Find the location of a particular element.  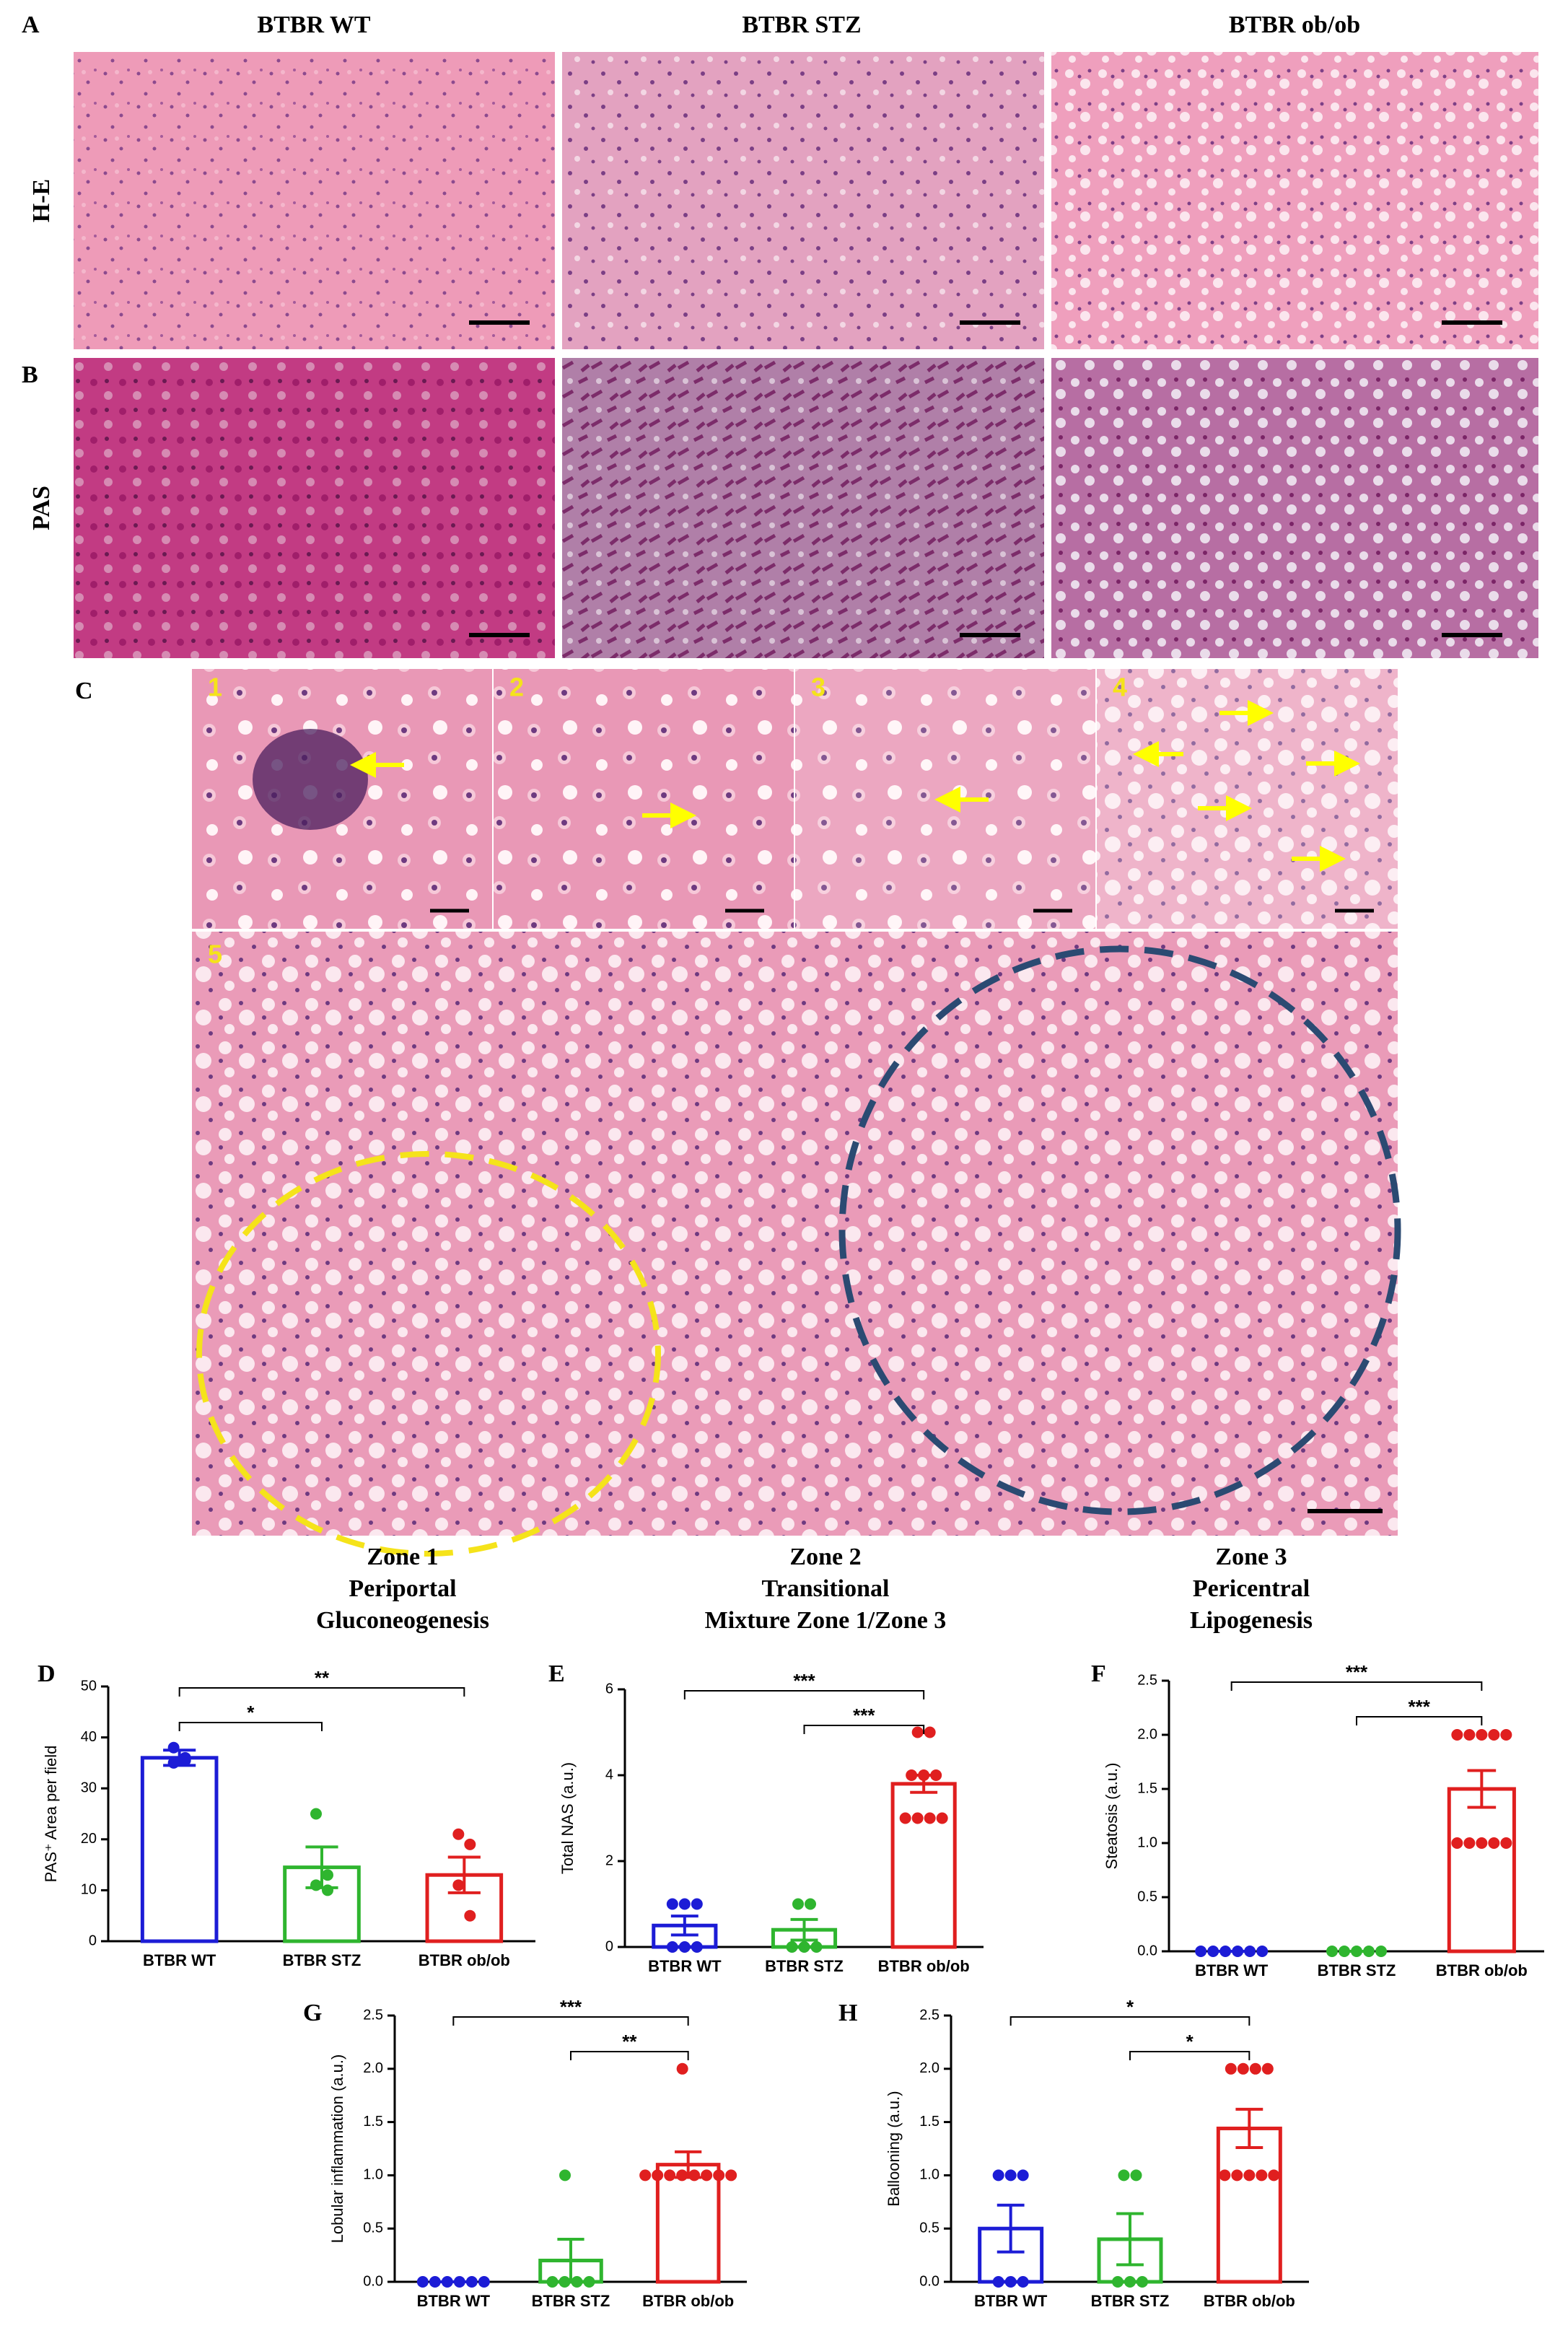

y-axis-label: Ballooning (a.u.) is located at coordinates (894, 2148).